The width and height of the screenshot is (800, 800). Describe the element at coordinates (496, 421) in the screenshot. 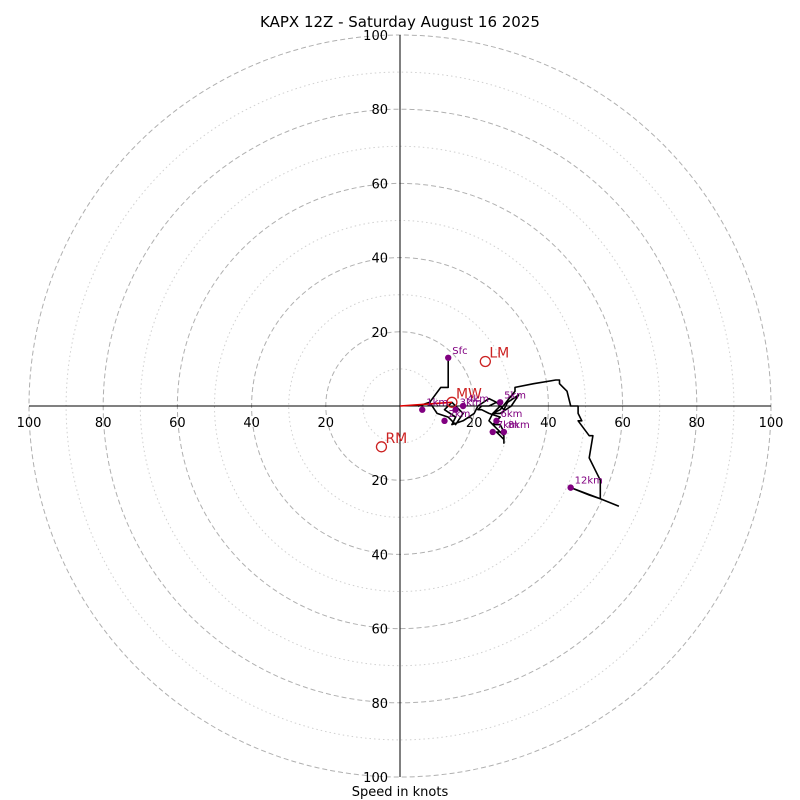

I see `height-point-6km` at that location.